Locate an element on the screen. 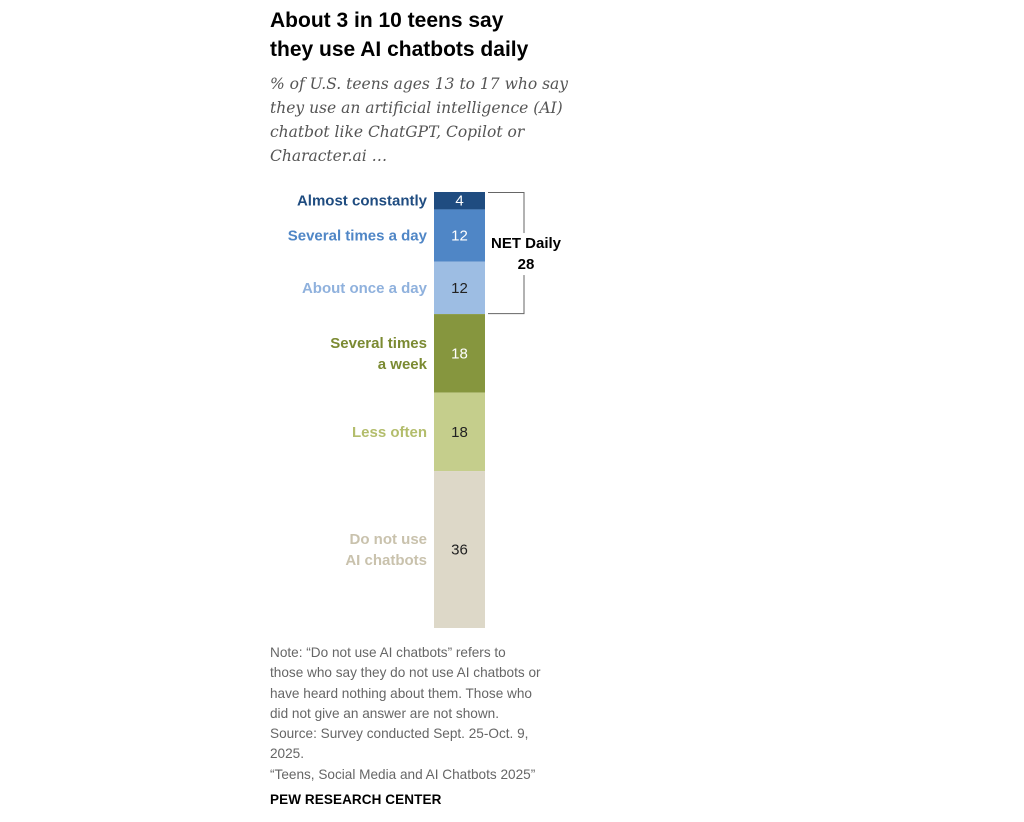 The width and height of the screenshot is (1024, 822). data-label: 36 is located at coordinates (459, 550).